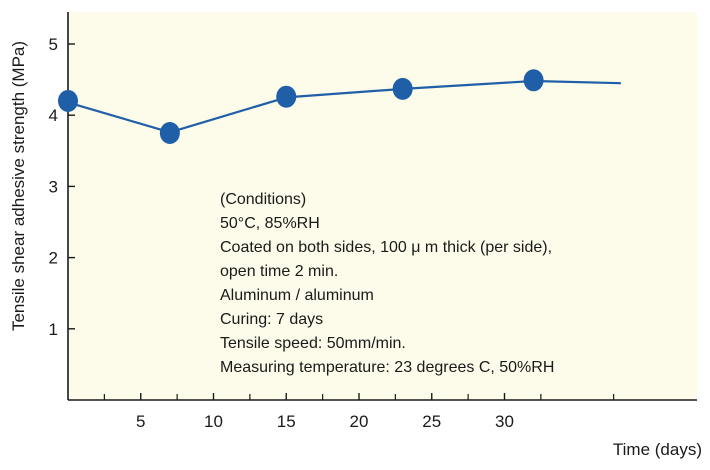 This screenshot has height=470, width=710. Describe the element at coordinates (313, 343) in the screenshot. I see `annotation-line: Tensile speed: 50mm/min.` at that location.